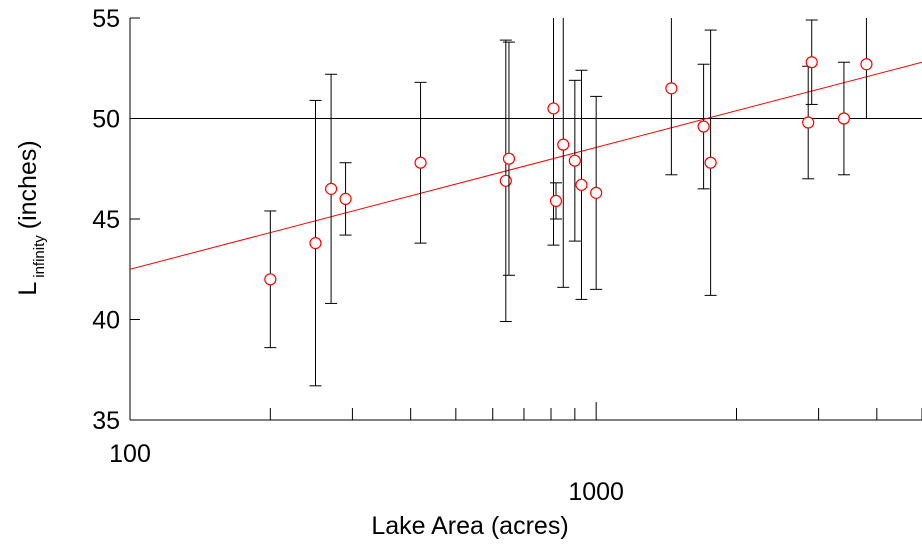 This screenshot has height=544, width=922. Describe the element at coordinates (469, 526) in the screenshot. I see `x-axis-title: Lake Area (acres)` at that location.